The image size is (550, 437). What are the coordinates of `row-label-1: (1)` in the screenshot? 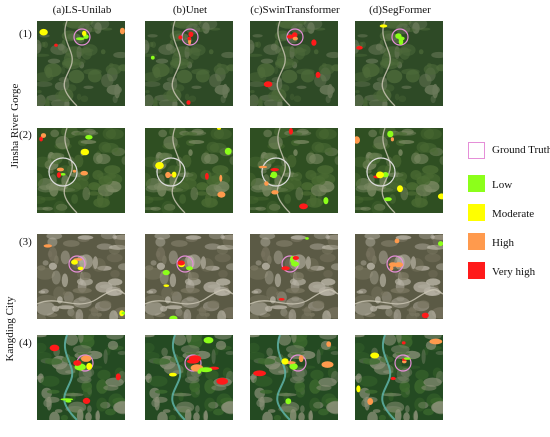 It's located at (25, 34).